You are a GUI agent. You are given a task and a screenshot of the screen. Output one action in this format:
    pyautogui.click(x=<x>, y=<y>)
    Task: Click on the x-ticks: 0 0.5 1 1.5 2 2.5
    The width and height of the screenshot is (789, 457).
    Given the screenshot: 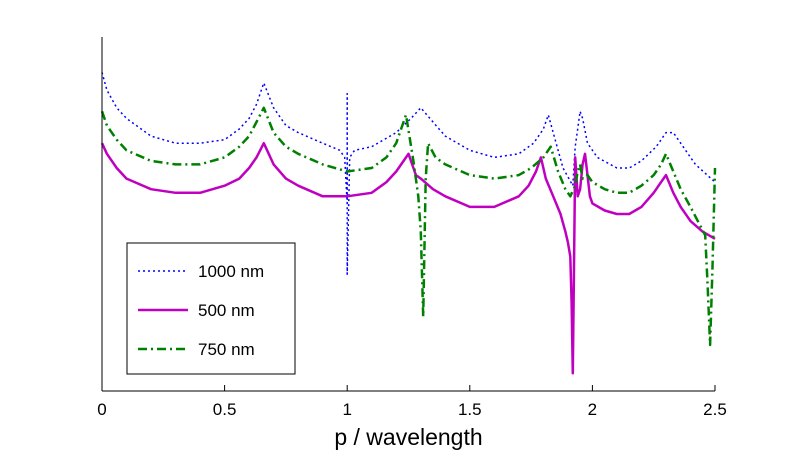 What is the action you would take?
    pyautogui.click(x=412, y=402)
    